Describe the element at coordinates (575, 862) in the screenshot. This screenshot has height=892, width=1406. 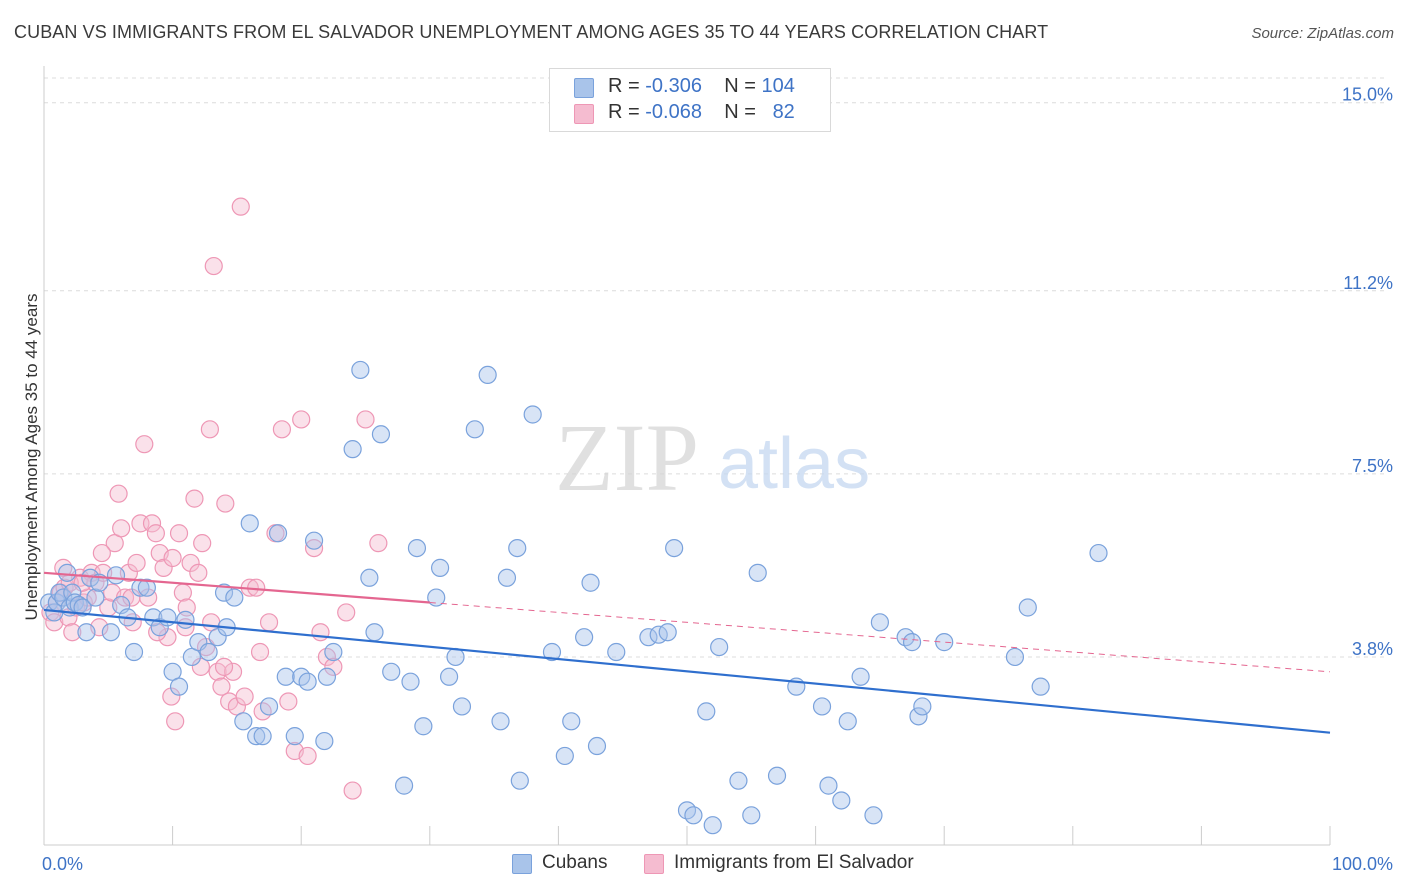
I see `bottom-legend-label: Cubans` at that location.